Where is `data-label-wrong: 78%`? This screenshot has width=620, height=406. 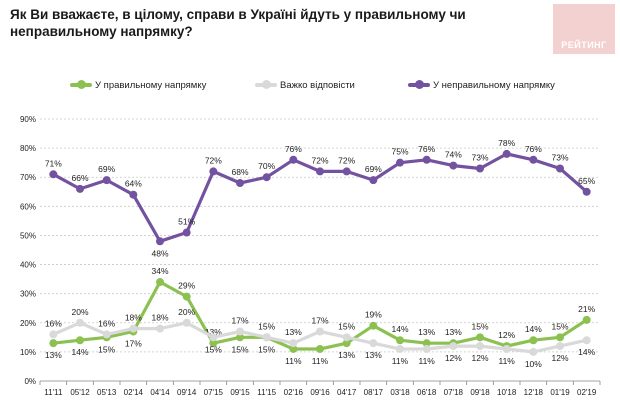
data-label-wrong: 78% is located at coordinates (506, 143).